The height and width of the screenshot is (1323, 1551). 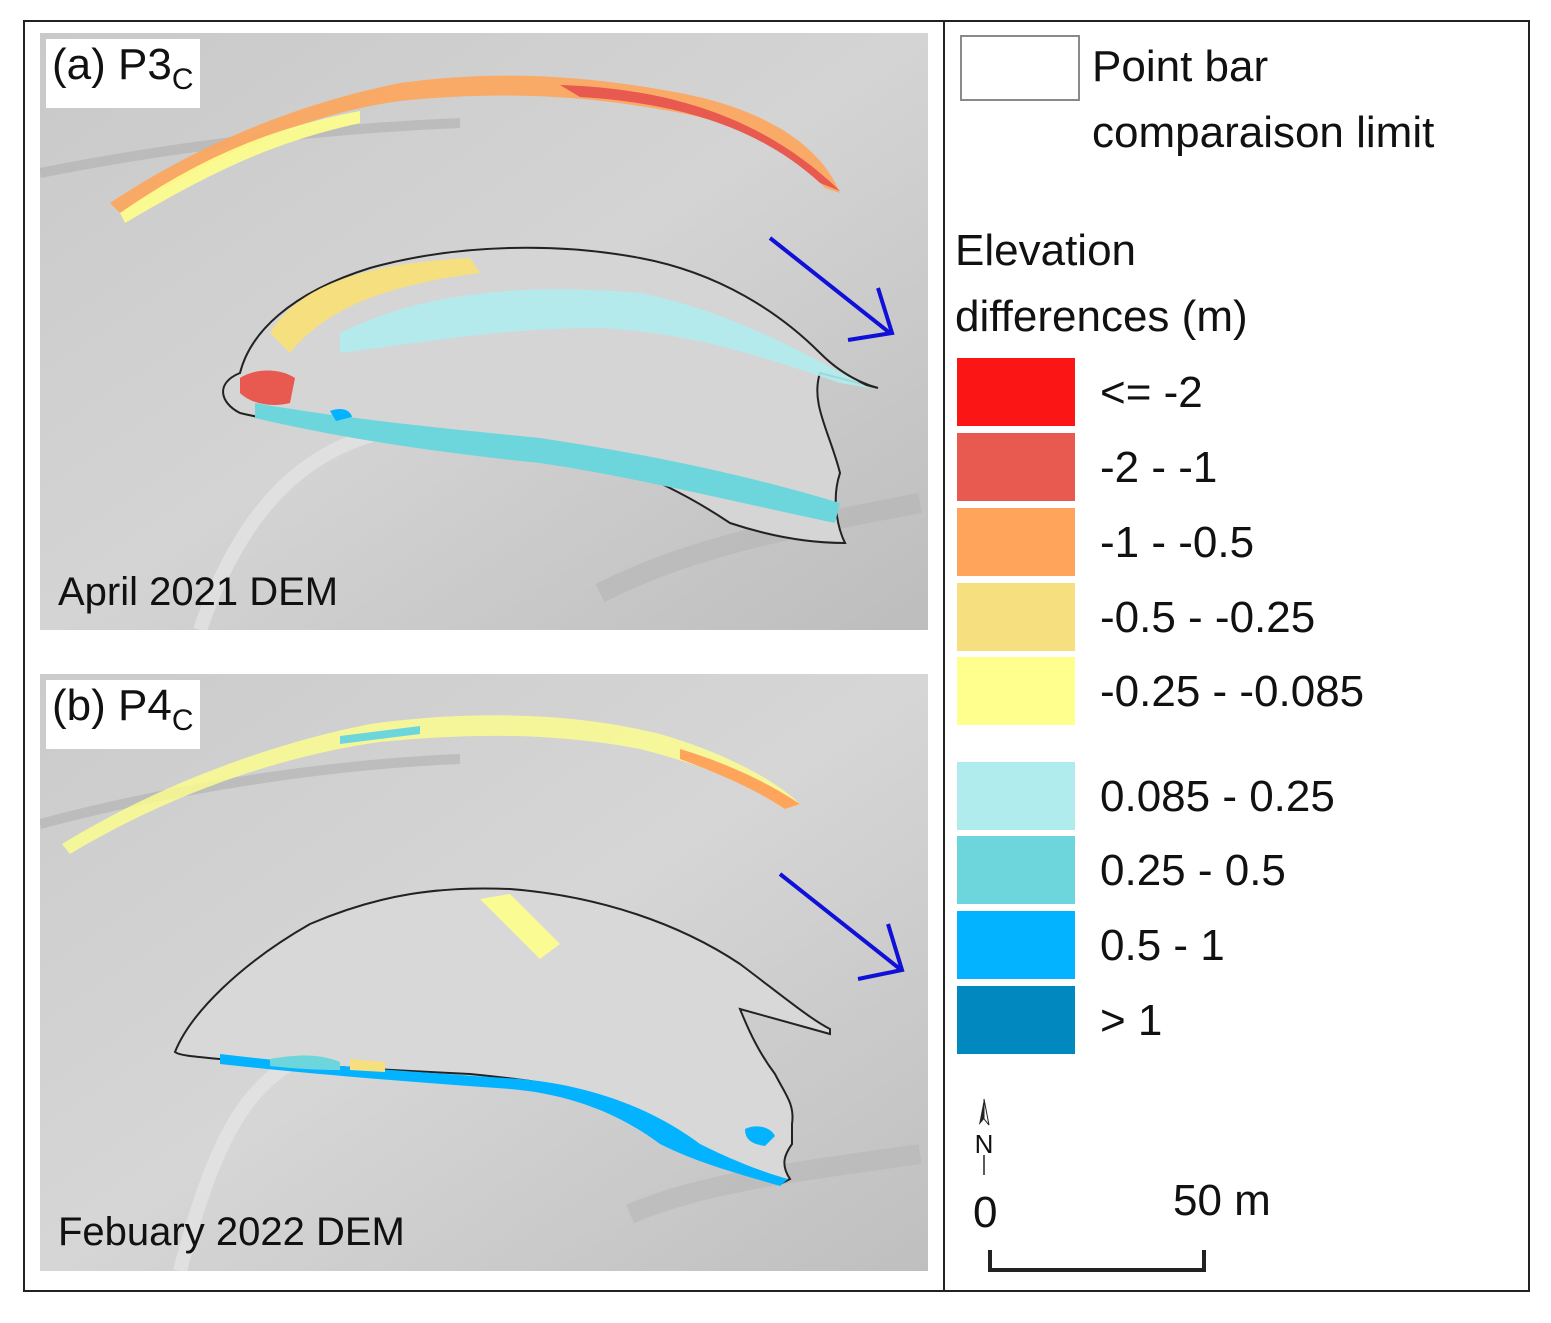 What do you see at coordinates (1193, 870) in the screenshot?
I see `legend-class-label: 0.25 - 0.5` at bounding box center [1193, 870].